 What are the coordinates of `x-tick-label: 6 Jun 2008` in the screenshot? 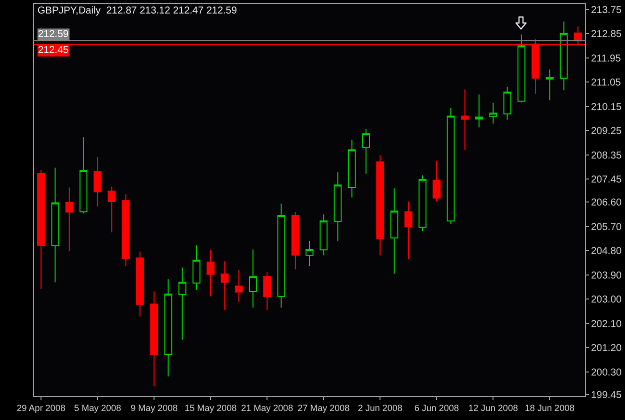 It's located at (436, 407).